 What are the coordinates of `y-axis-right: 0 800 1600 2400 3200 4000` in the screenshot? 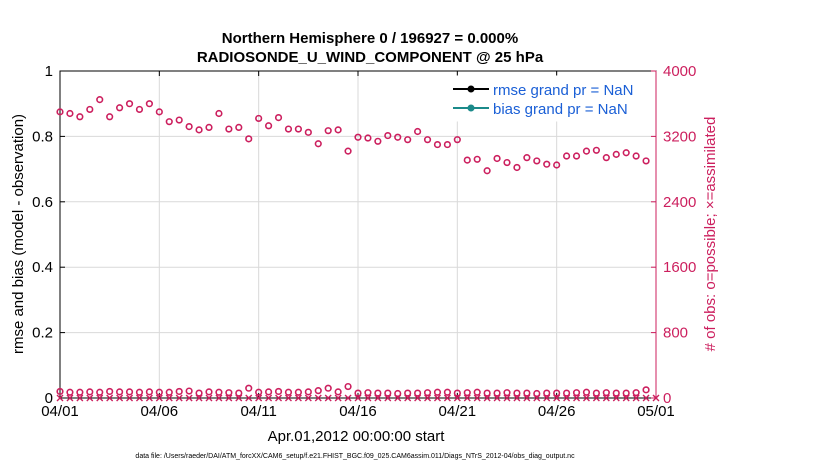 It's located at (673, 235).